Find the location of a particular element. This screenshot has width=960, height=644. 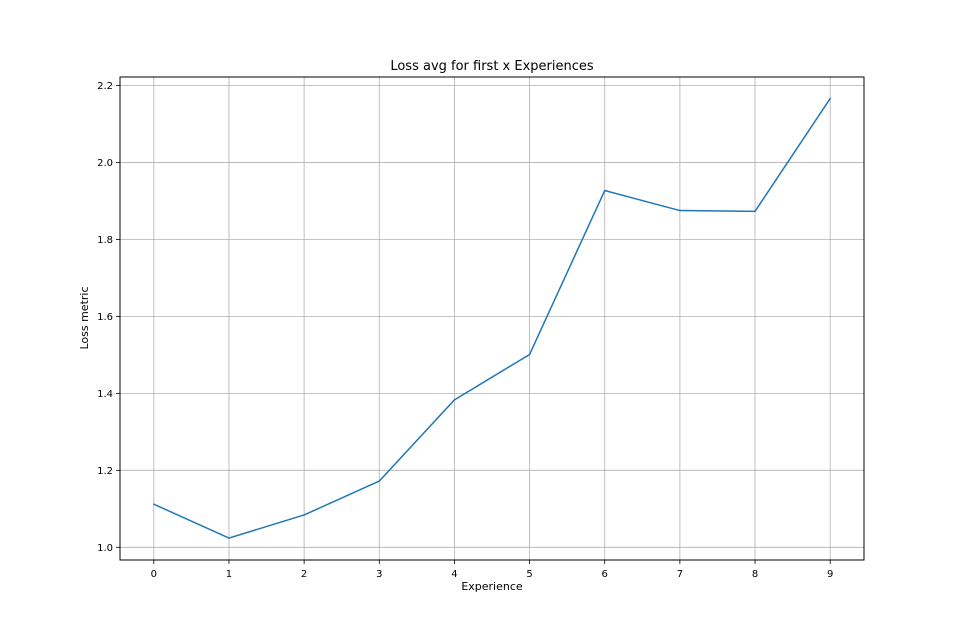

y-tick-label: 1.2 is located at coordinates (105, 471).